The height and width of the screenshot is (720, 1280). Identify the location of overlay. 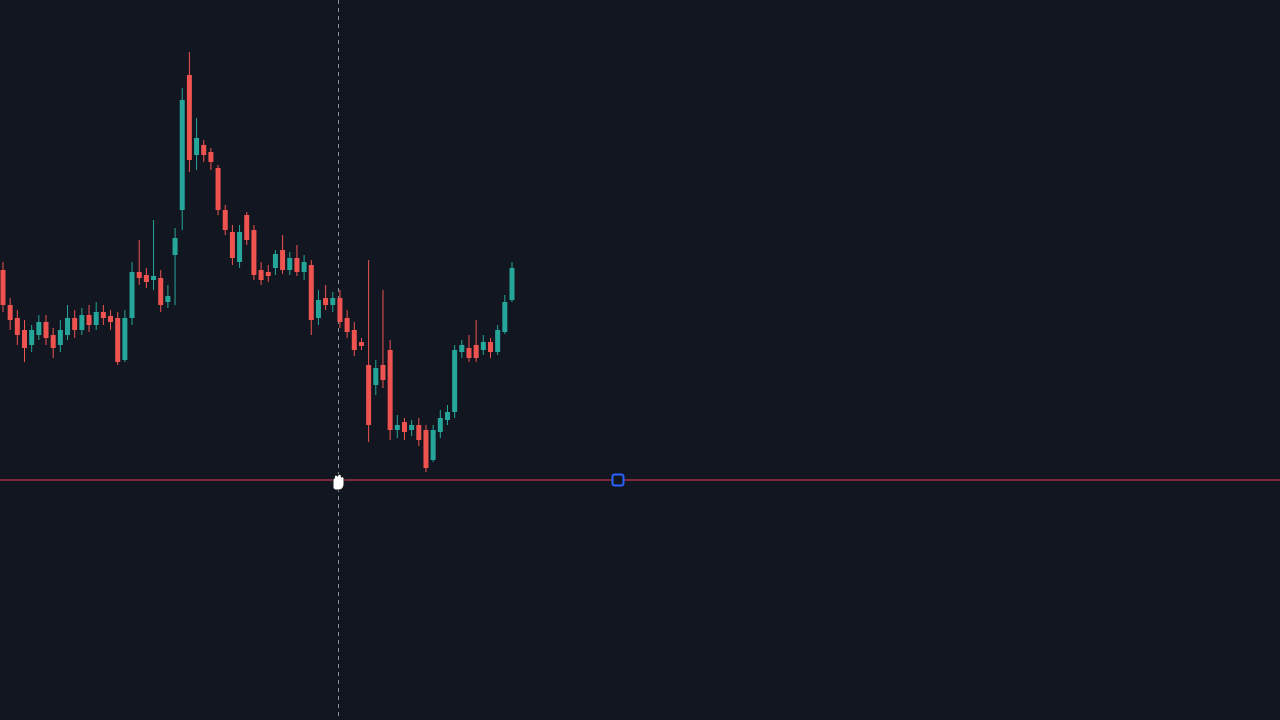
(640, 480).